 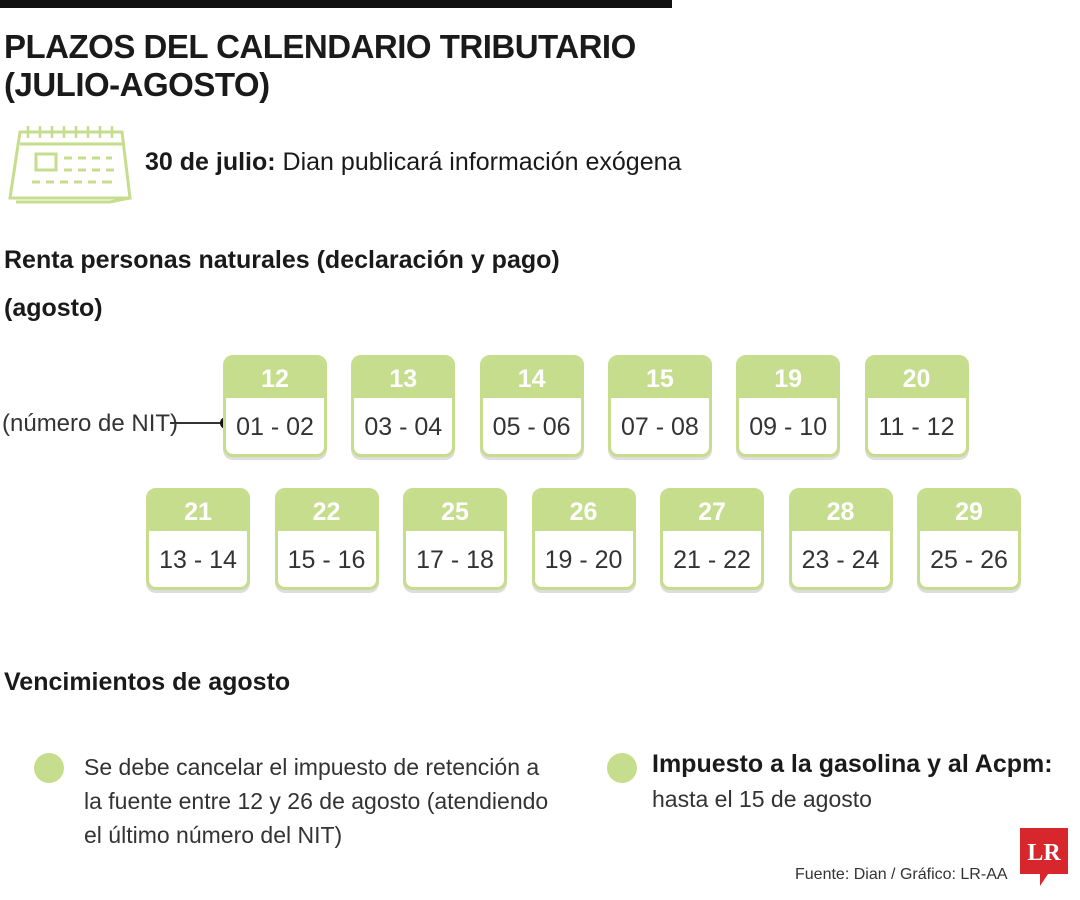 I want to click on logo-text: LR, so click(x=1044, y=853).